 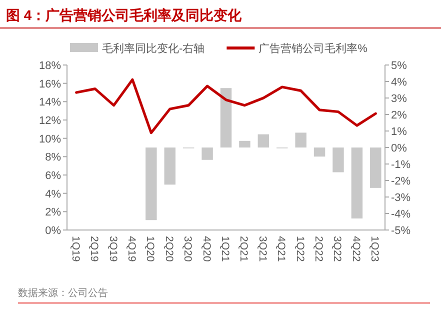 What do you see at coordinates (50, 121) in the screenshot?
I see `y-tick-label: 12%` at bounding box center [50, 121].